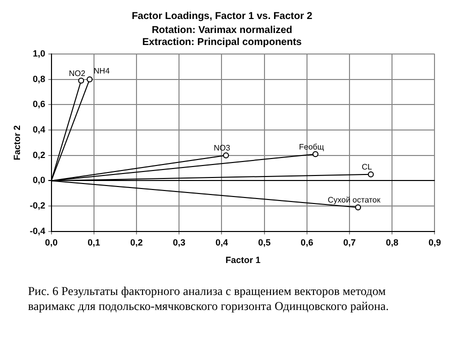 The height and width of the screenshot is (347, 452). Describe the element at coordinates (17, 142) in the screenshot. I see `y-axis-title: Factor 2` at that location.